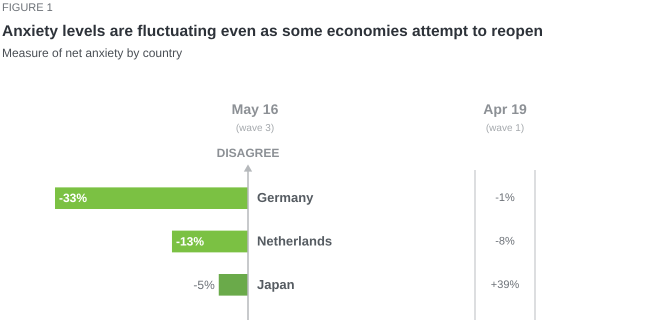  Describe the element at coordinates (92, 53) in the screenshot. I see `chart-subtitle: Measure of net anxiety by country` at that location.